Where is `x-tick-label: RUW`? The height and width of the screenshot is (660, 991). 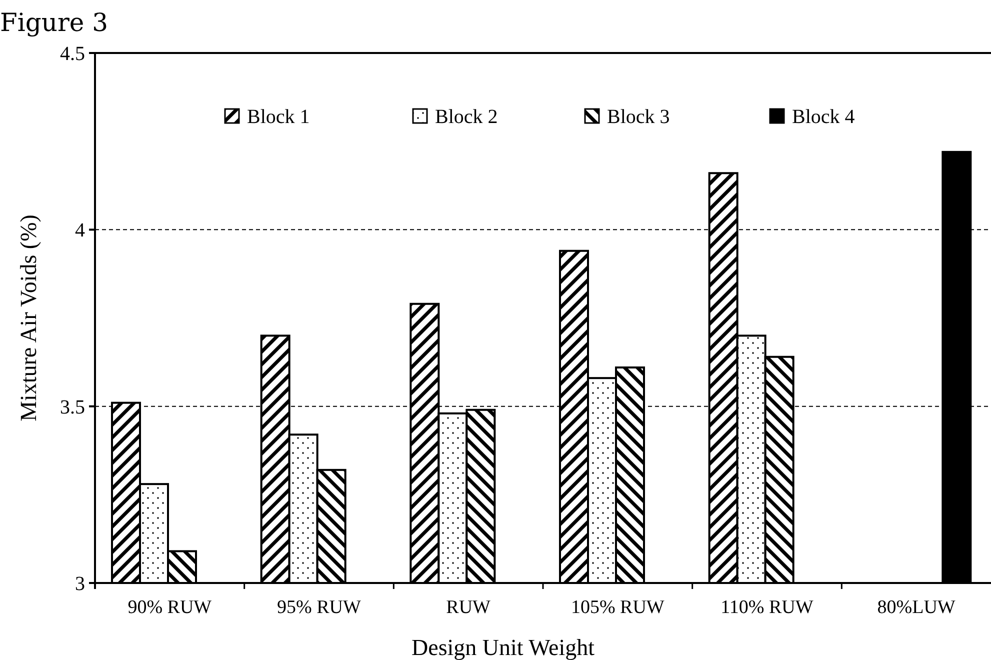
x-tick-label: RUW is located at coordinates (468, 607).